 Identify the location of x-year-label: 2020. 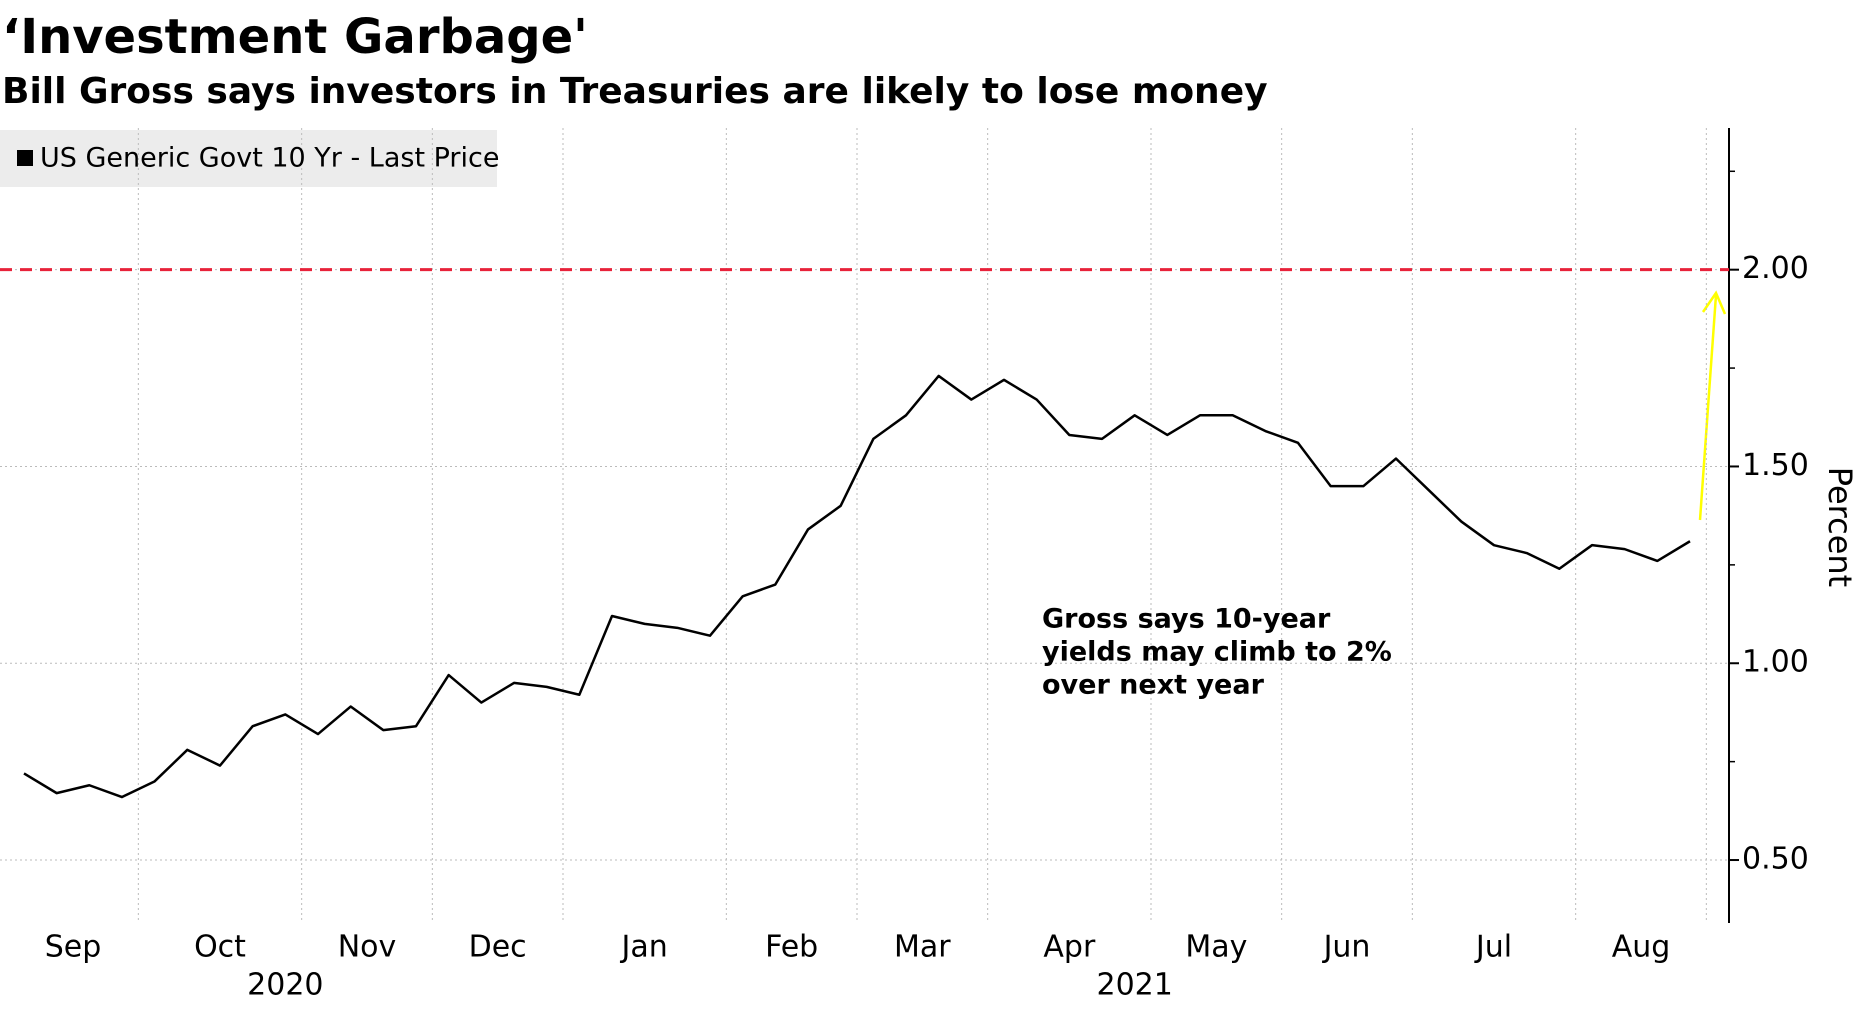
(285, 985).